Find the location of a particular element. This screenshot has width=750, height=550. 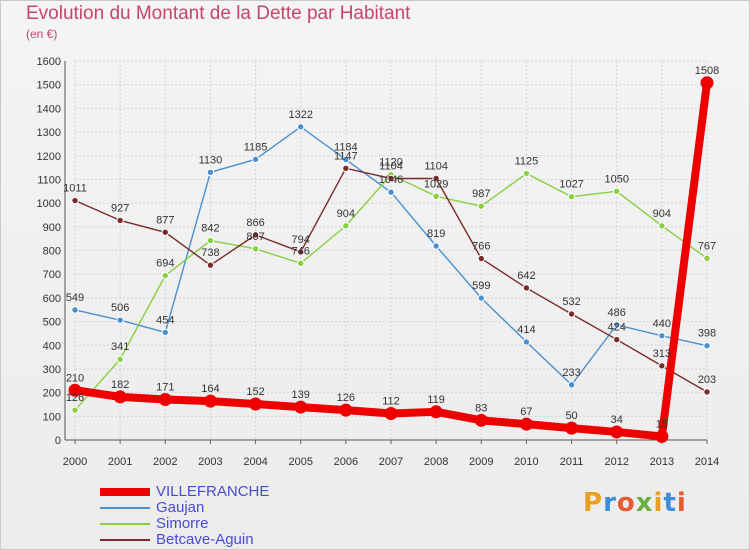

data-label-gaujan: 454 is located at coordinates (165, 320).